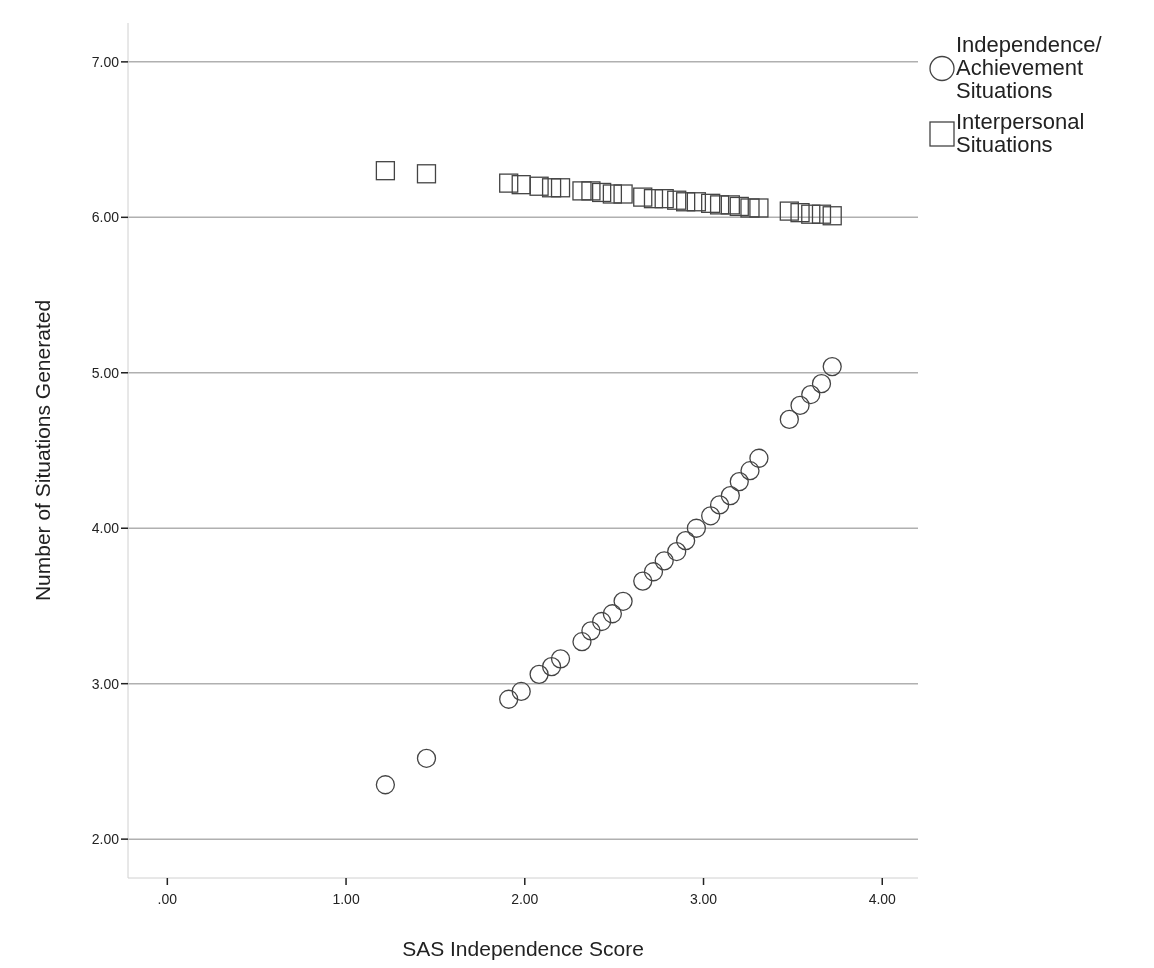  I want to click on x-tick-label: 4.00, so click(882, 899).